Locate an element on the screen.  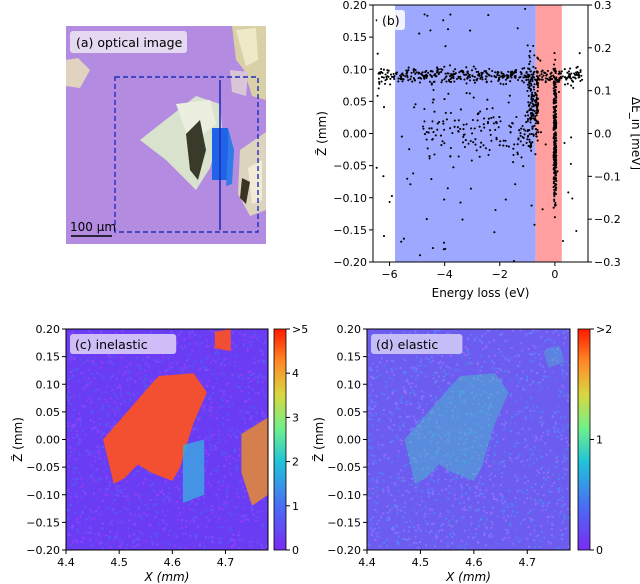
colorbar-tick-label: 1 is located at coordinates (599, 440).